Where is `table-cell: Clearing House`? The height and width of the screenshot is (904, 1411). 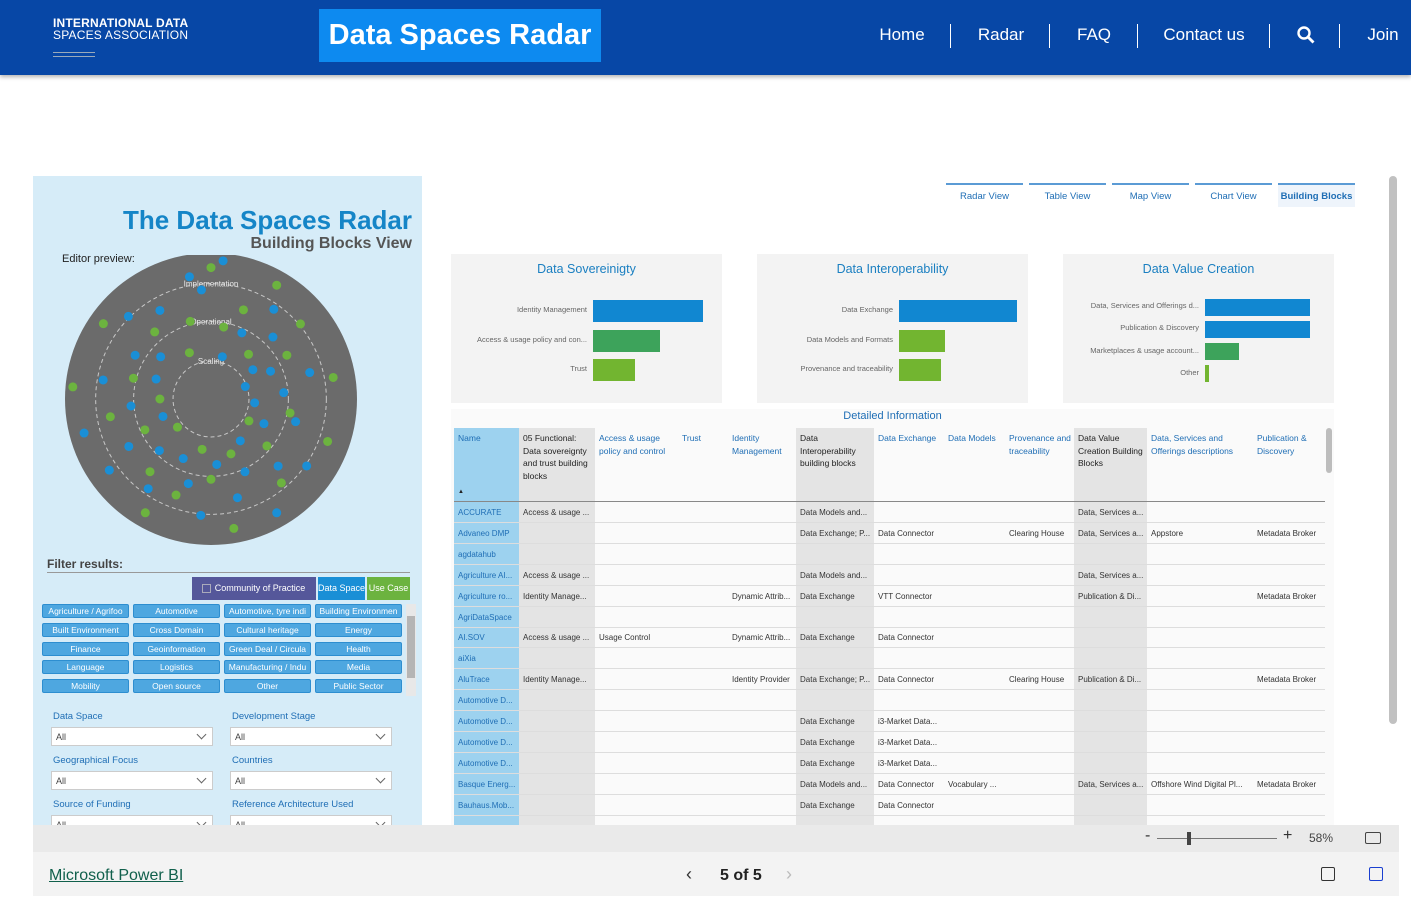 table-cell: Clearing House is located at coordinates (1037, 680).